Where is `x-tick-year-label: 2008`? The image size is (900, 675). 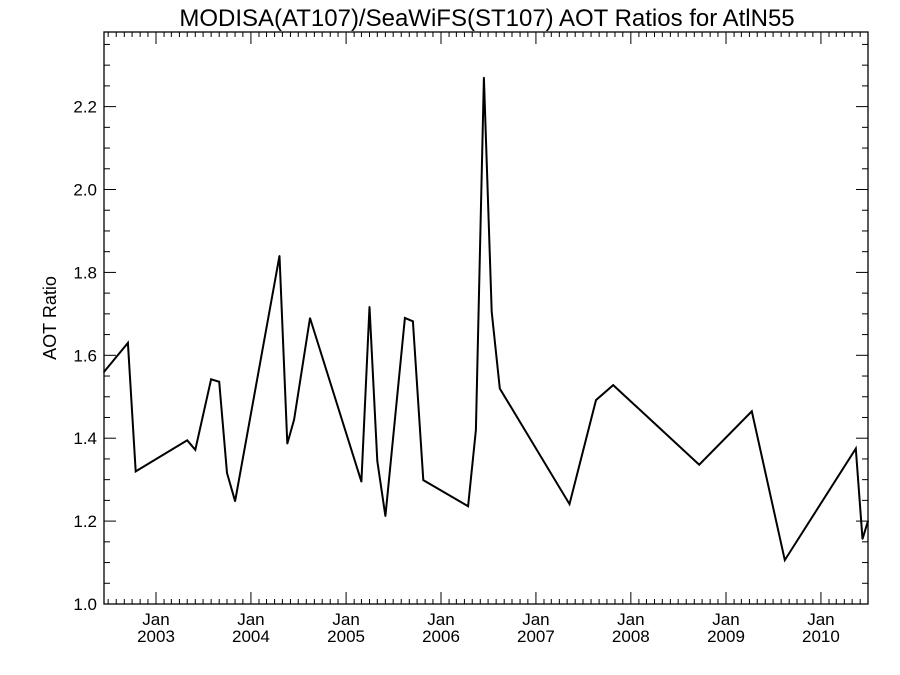 x-tick-year-label: 2008 is located at coordinates (631, 636).